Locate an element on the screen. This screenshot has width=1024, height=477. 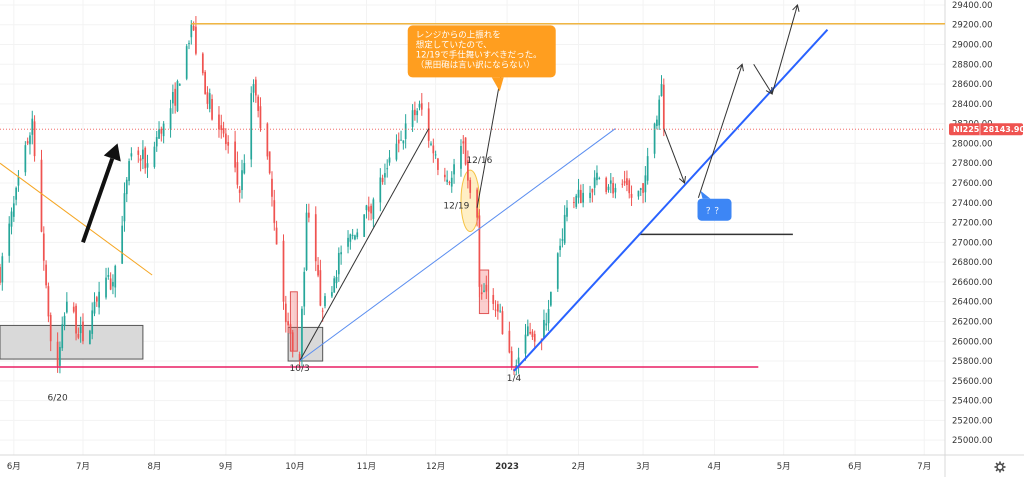
callout-line: 12/19で手仕舞いすべきだった。 is located at coordinates (479, 54).